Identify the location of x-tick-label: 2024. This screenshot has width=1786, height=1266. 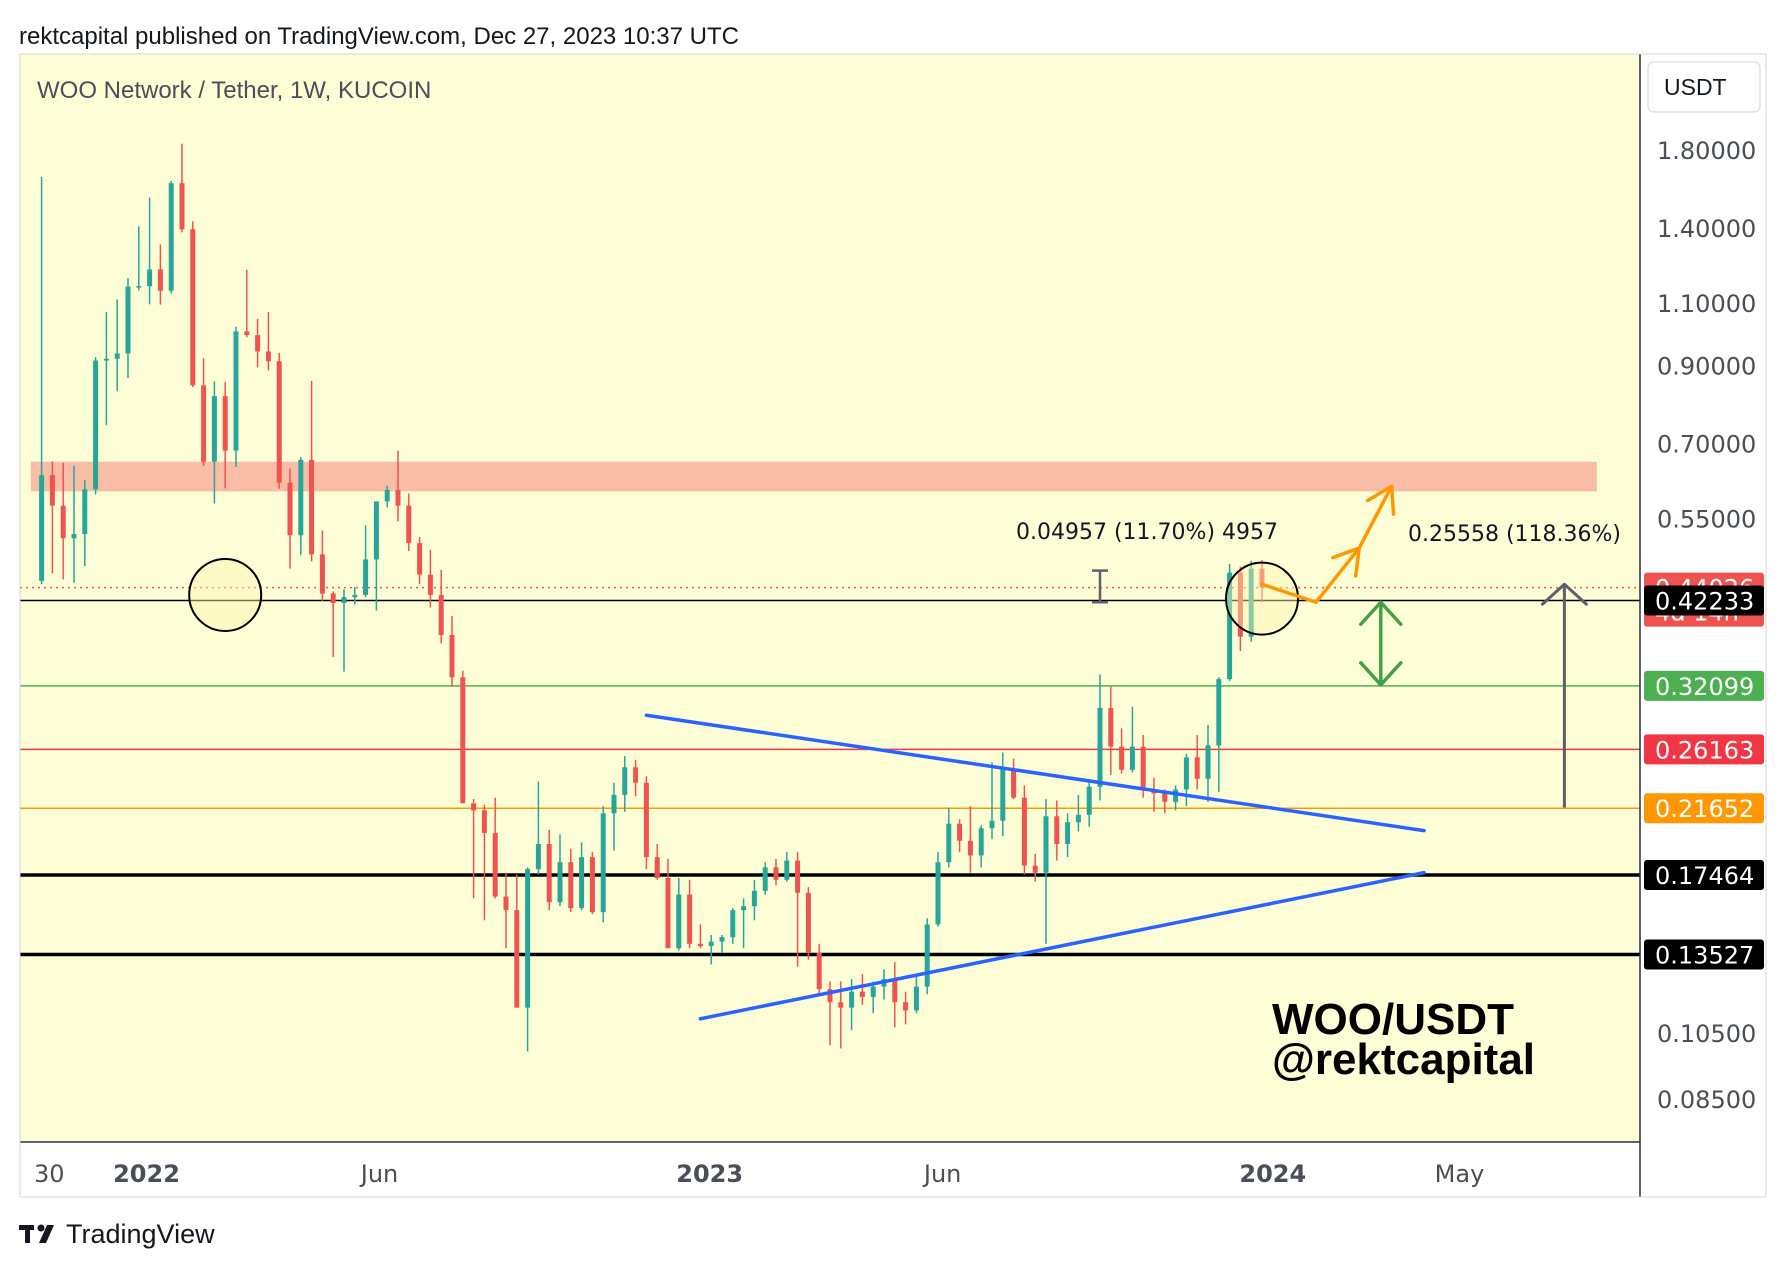
(1272, 1174).